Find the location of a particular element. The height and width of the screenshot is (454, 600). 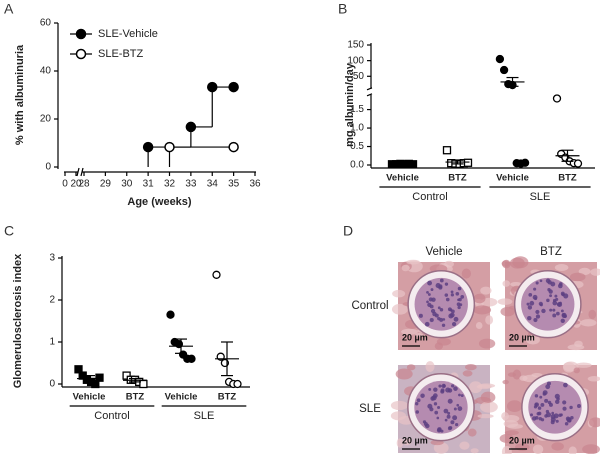

y-tick-label: 1 is located at coordinates (52, 342).